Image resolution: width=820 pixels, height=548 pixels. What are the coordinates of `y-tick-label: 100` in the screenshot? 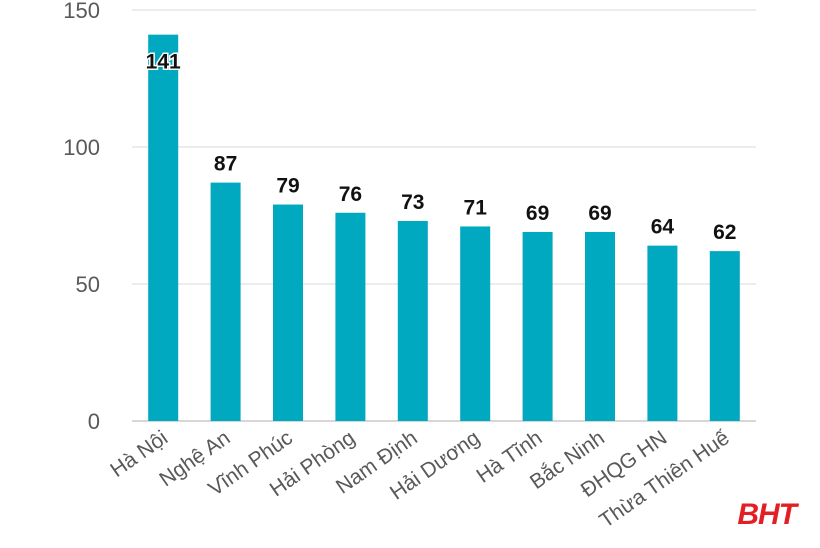 It's located at (81, 147).